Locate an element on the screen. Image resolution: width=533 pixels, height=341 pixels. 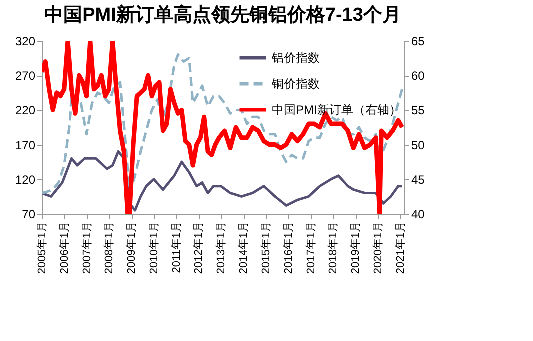
y-tick-label: 320 is located at coordinates (25, 41).